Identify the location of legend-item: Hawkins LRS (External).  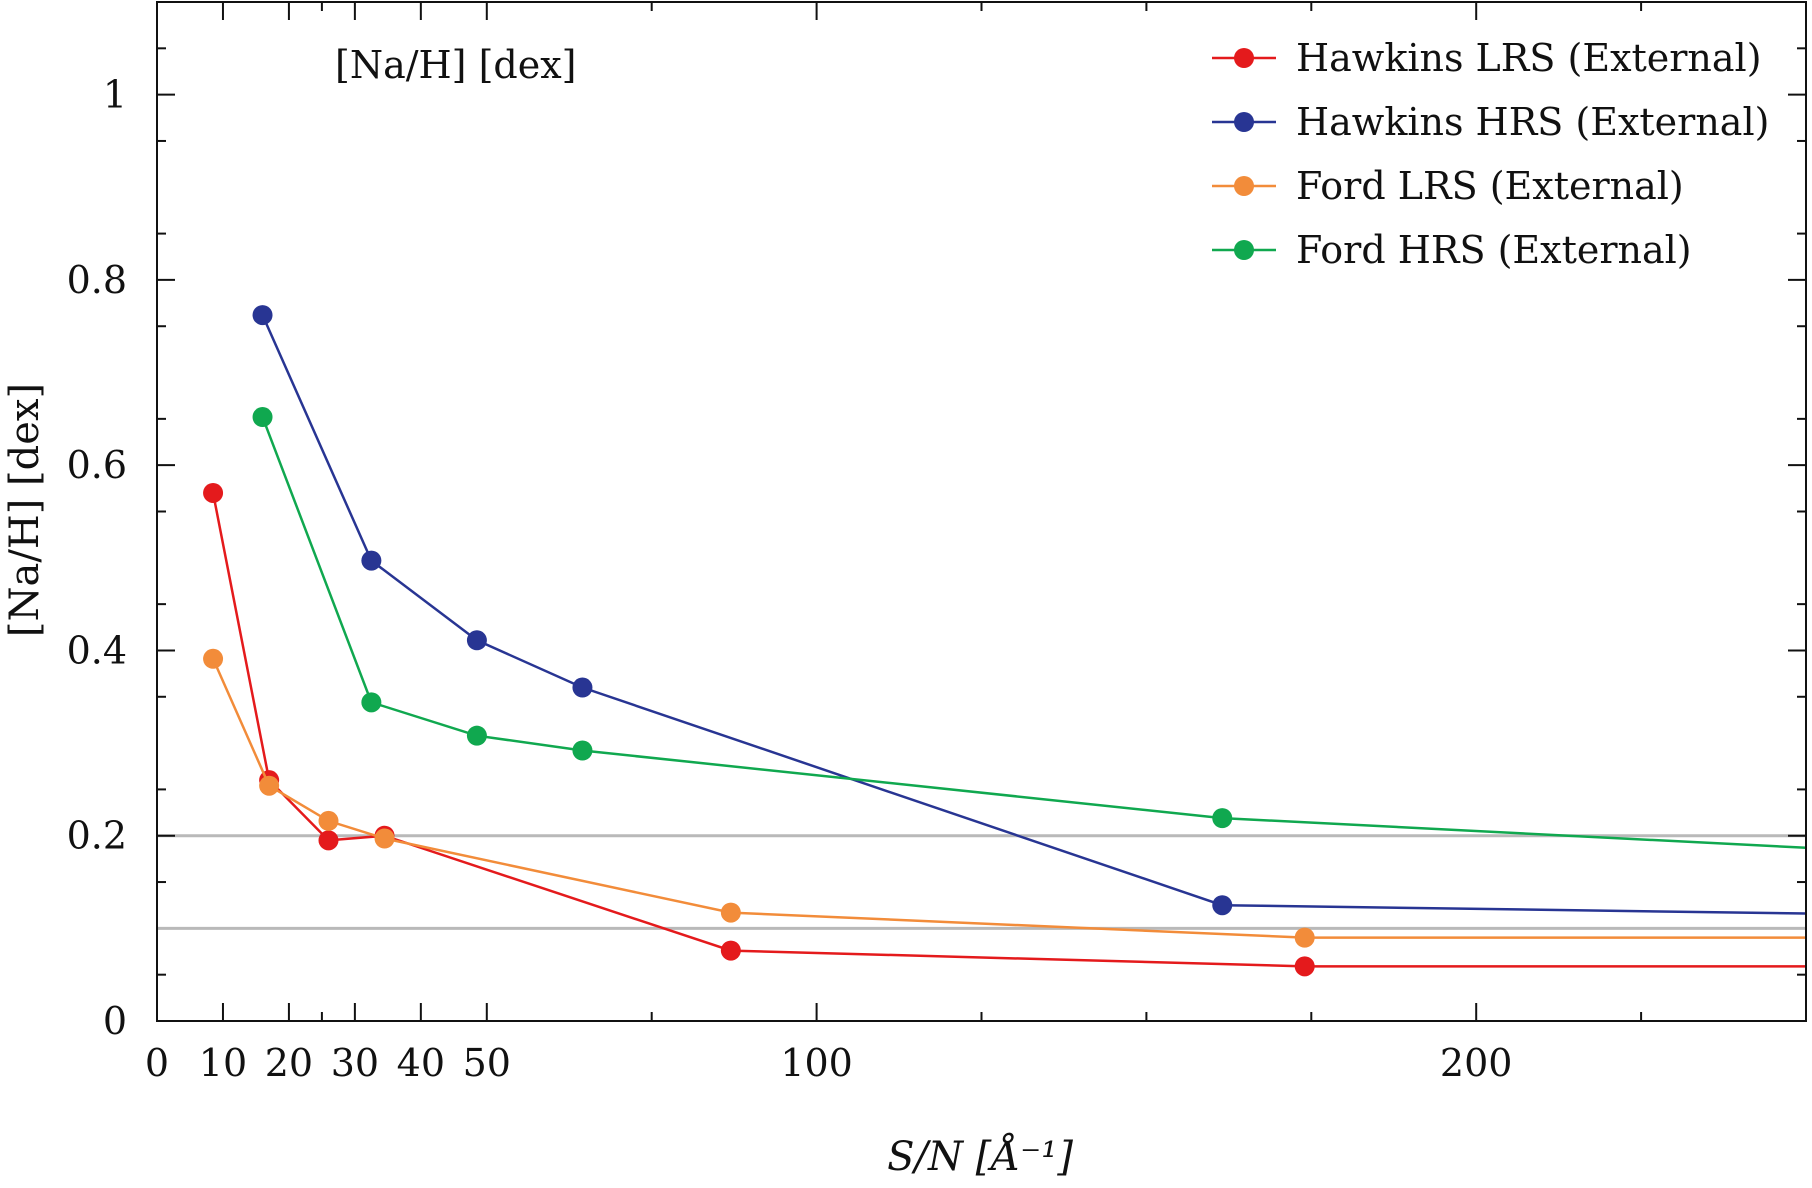
(1487, 58).